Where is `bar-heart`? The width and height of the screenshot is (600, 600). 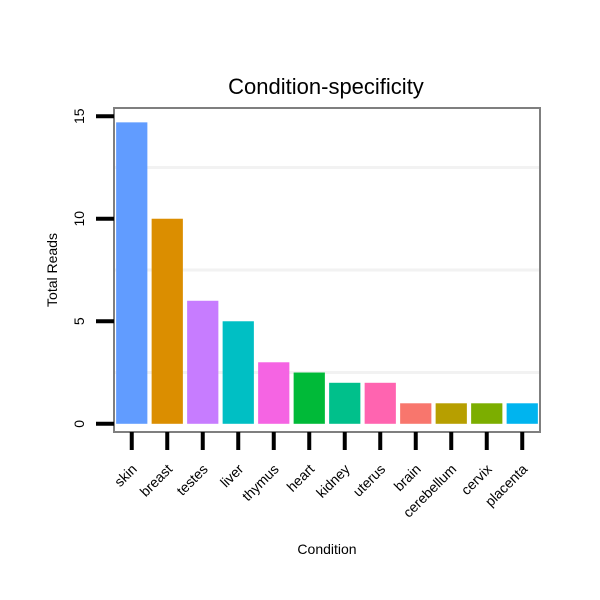
bar-heart is located at coordinates (309, 398).